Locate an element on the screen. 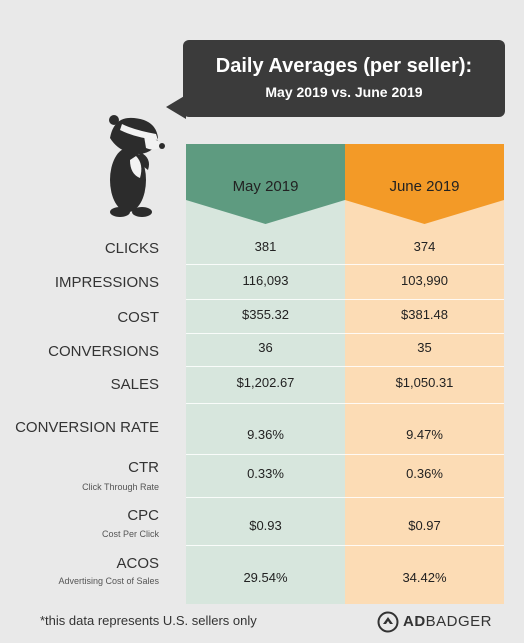 This screenshot has width=524, height=643. cell-may-impressions: 116,093 is located at coordinates (265, 280).